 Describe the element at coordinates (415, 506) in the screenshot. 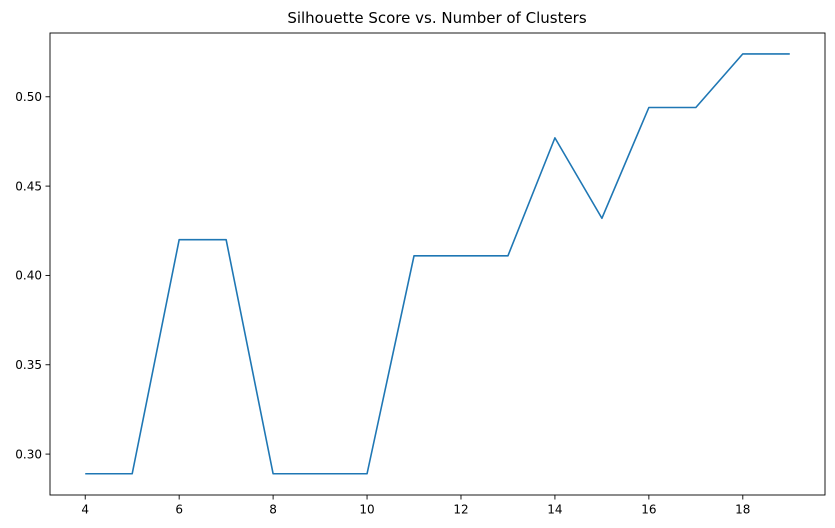

I see `x-axis: 4 6 8 10 12 14 16 18` at that location.